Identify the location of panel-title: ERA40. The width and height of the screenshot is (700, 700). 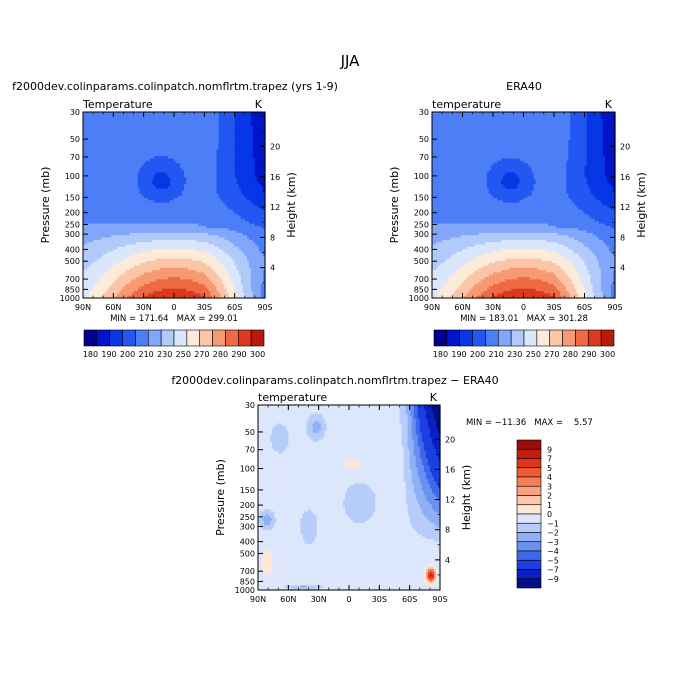
(524, 86).